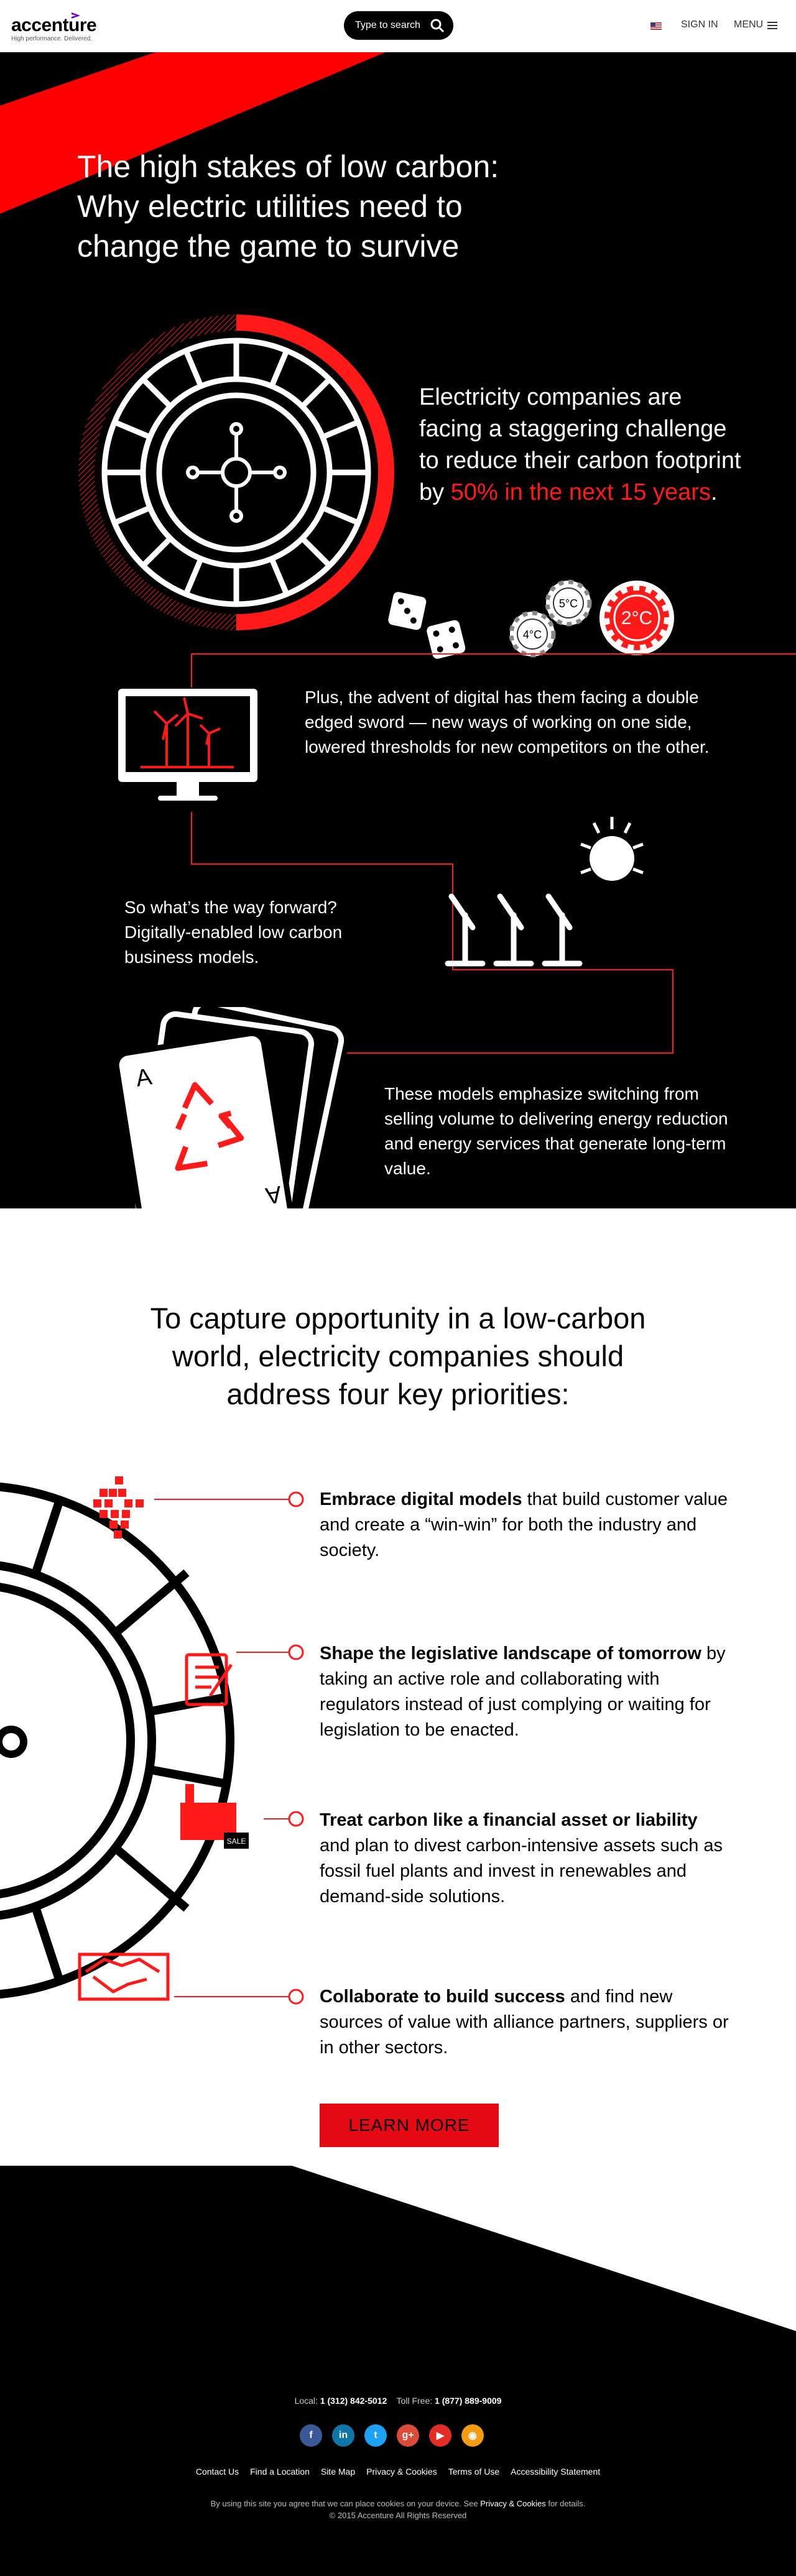 Image resolution: width=796 pixels, height=2576 pixels. Describe the element at coordinates (209, 1679) in the screenshot. I see `legislation-document-icon` at that location.